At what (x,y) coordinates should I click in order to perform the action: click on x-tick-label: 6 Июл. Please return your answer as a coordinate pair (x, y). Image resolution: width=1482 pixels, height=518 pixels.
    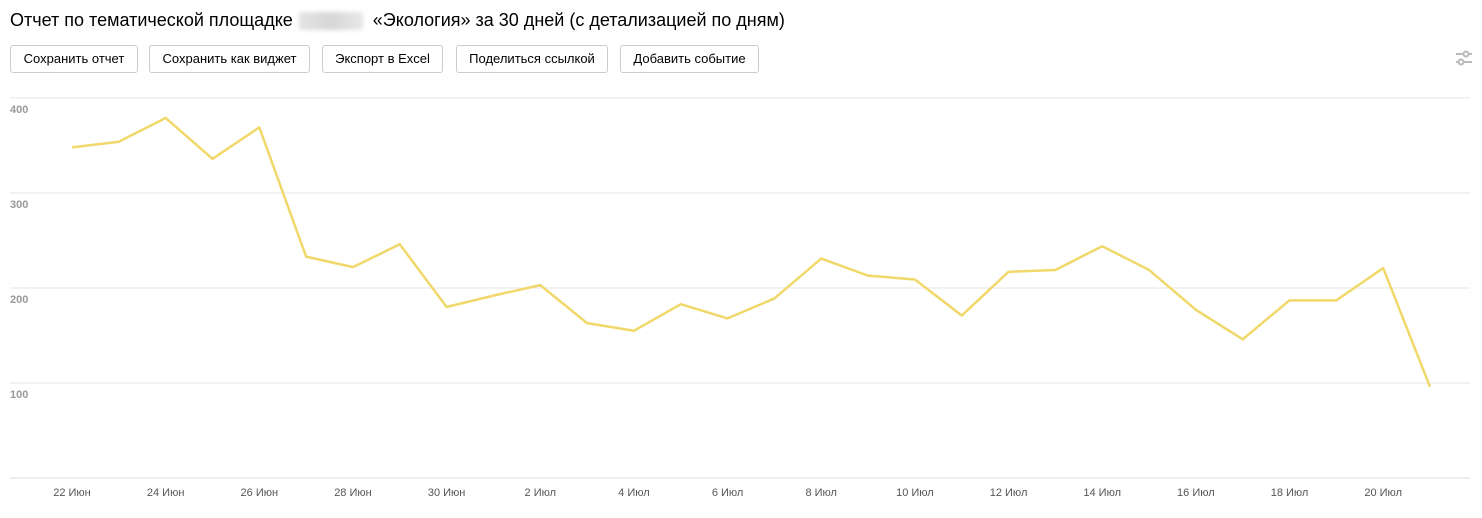
    Looking at the image, I should click on (728, 493).